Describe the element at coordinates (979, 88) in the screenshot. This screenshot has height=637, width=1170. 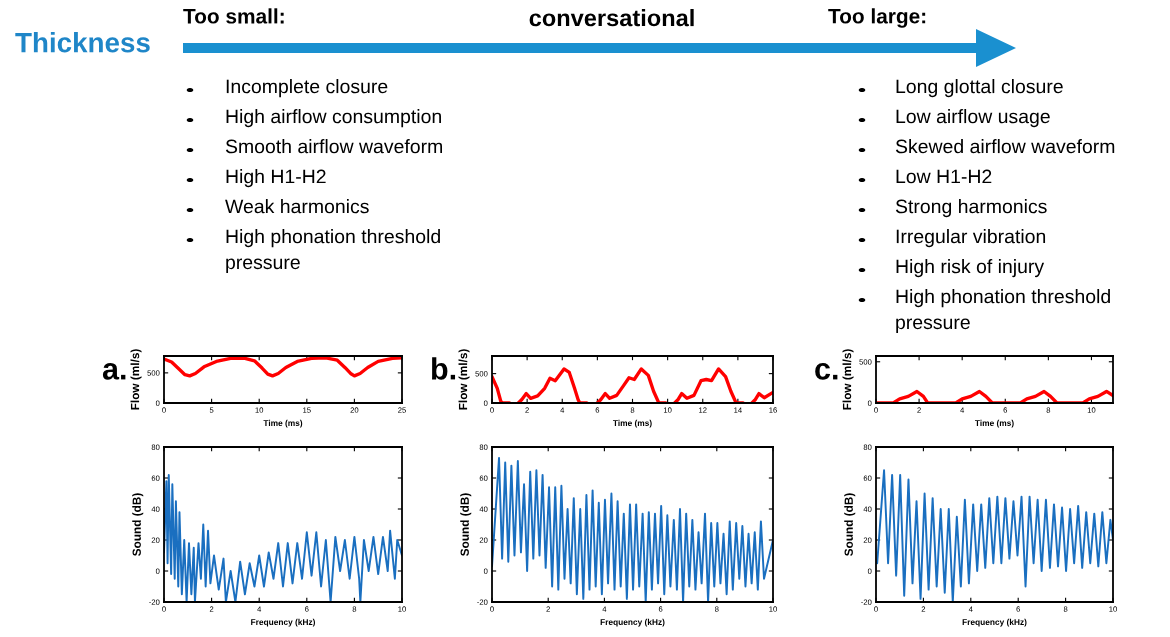
I see `text: Long glottal closure` at that location.